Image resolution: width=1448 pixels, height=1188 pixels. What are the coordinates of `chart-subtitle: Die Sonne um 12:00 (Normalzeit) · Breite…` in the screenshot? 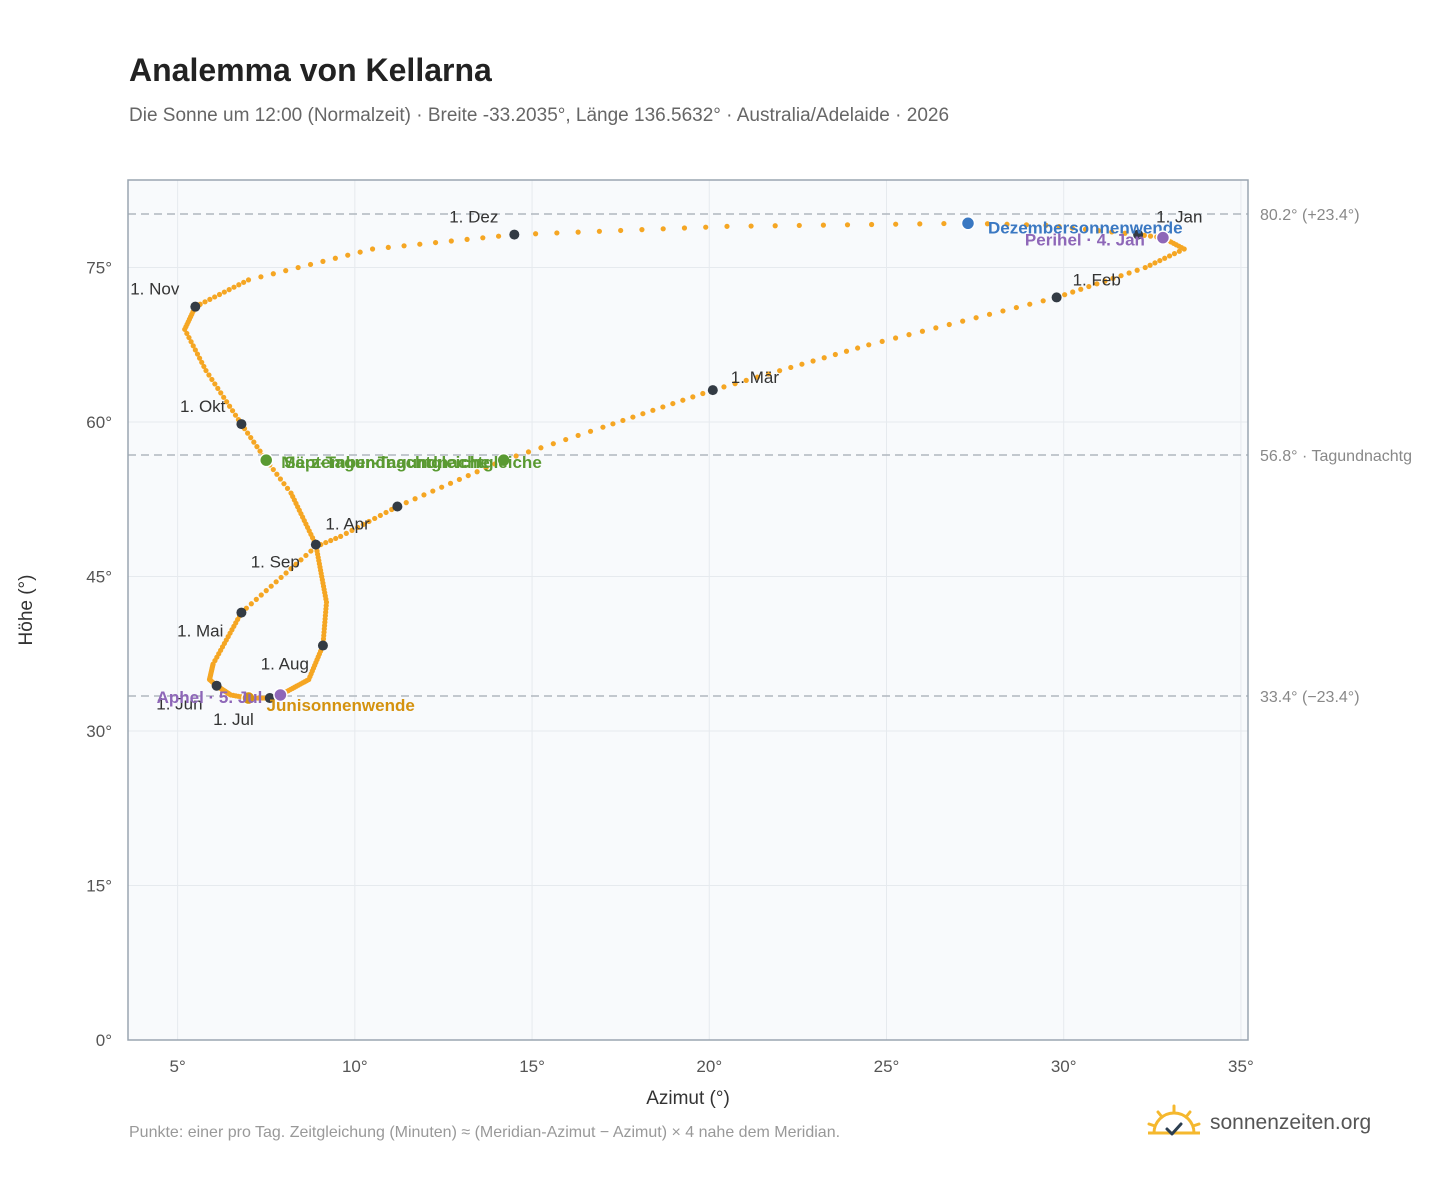 It's located at (539, 115).